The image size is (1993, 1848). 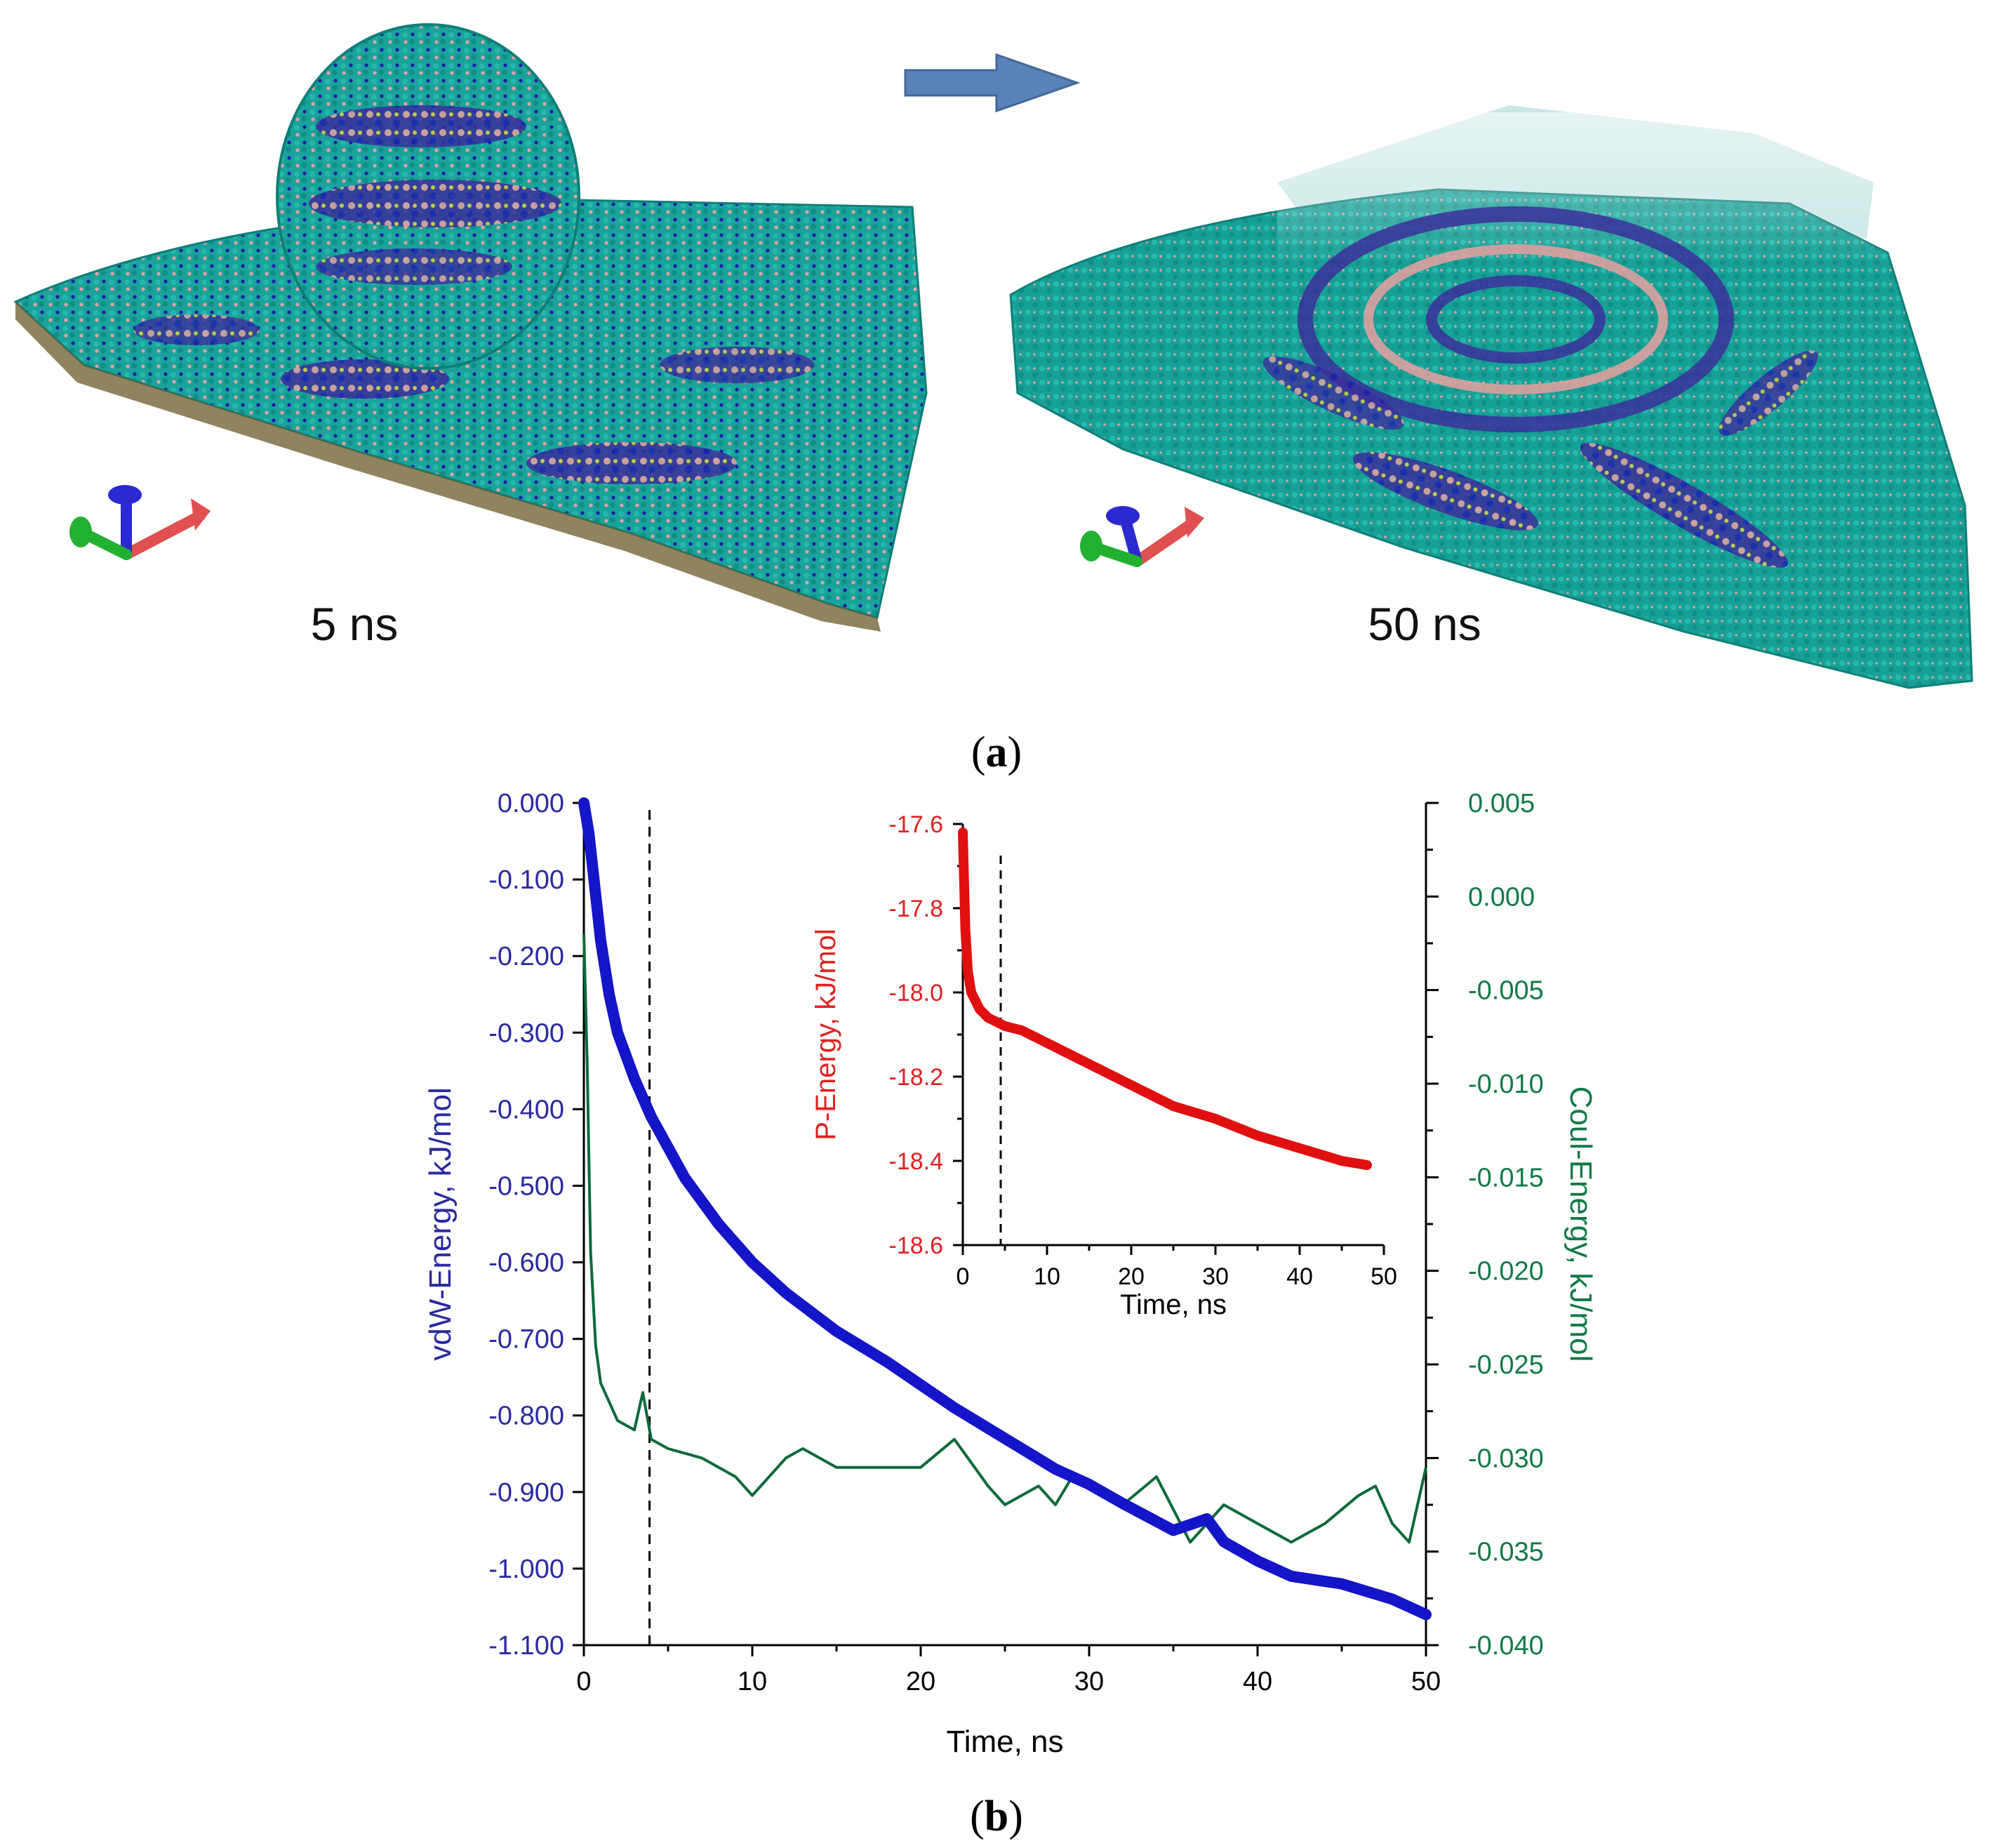 What do you see at coordinates (1165, 998) in the screenshot?
I see `p-energy-line` at bounding box center [1165, 998].